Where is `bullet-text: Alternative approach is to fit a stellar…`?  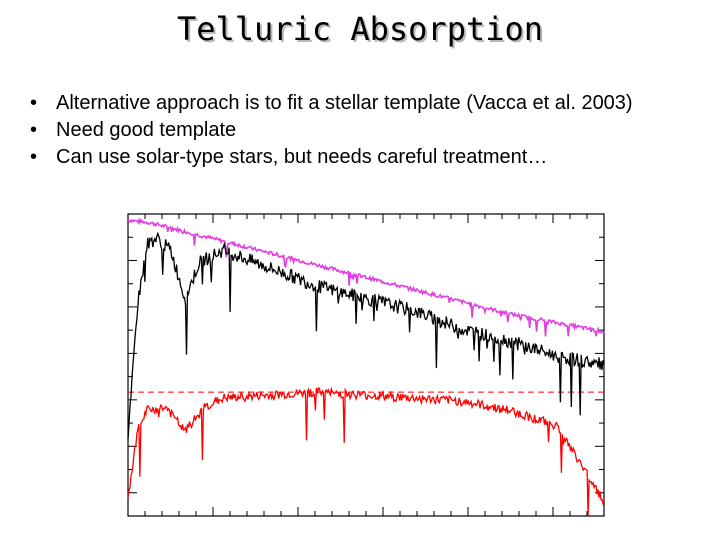 bullet-text: Alternative approach is to fit a stellar… is located at coordinates (344, 103).